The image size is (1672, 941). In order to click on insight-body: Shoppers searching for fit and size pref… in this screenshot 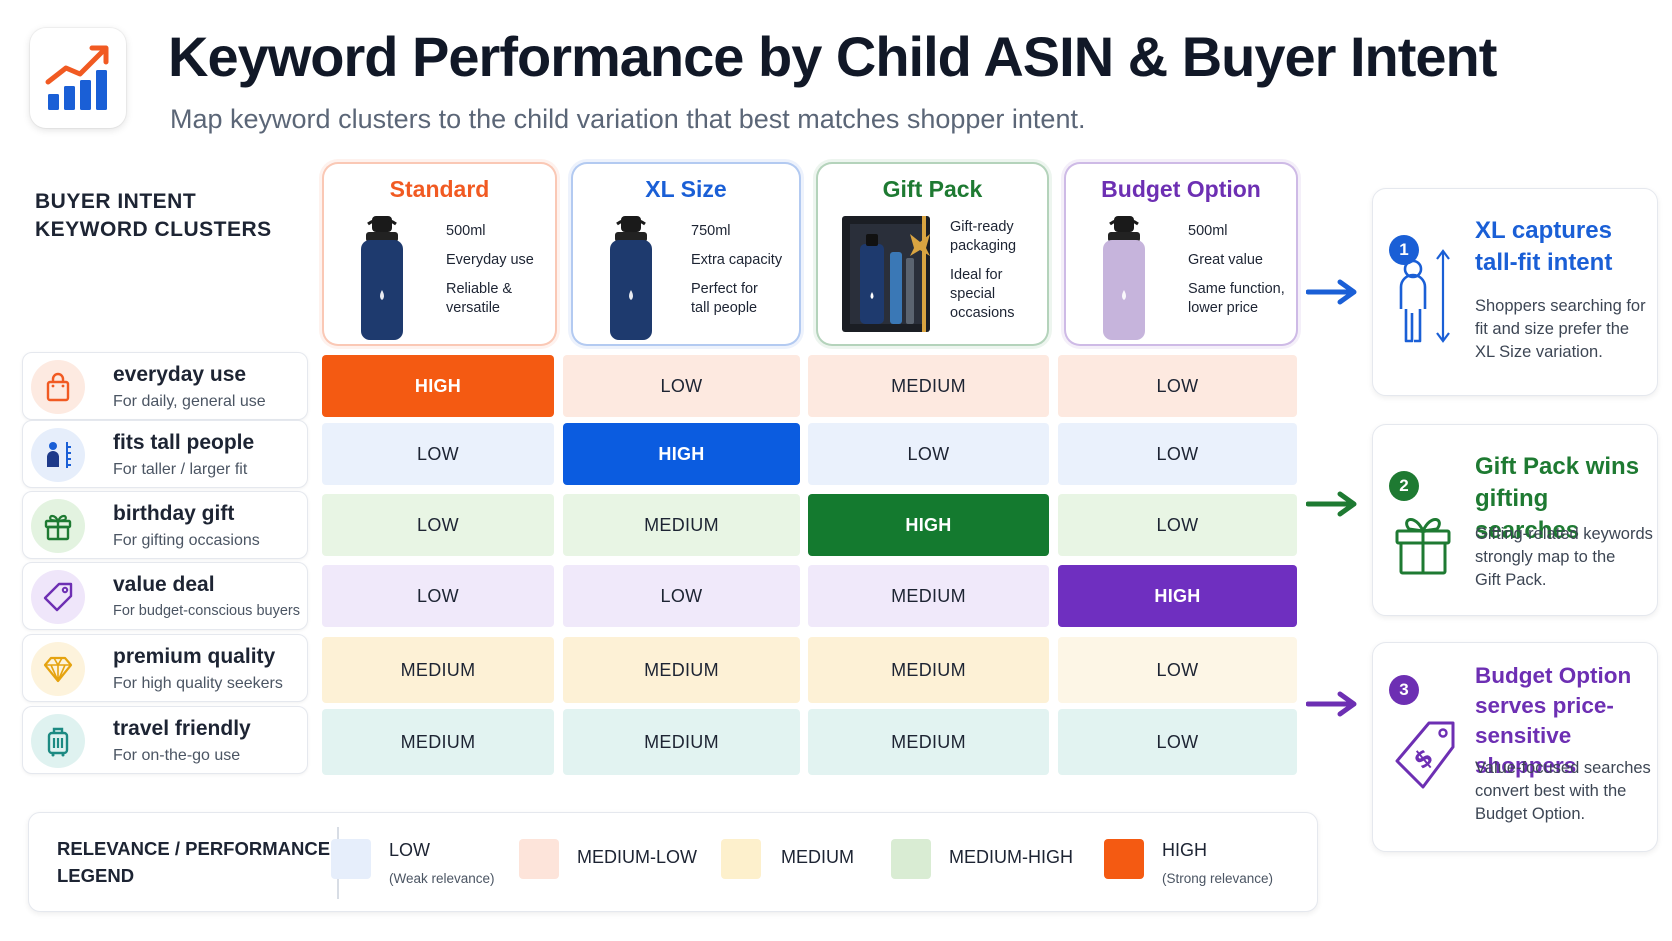, I will do `click(1560, 329)`.